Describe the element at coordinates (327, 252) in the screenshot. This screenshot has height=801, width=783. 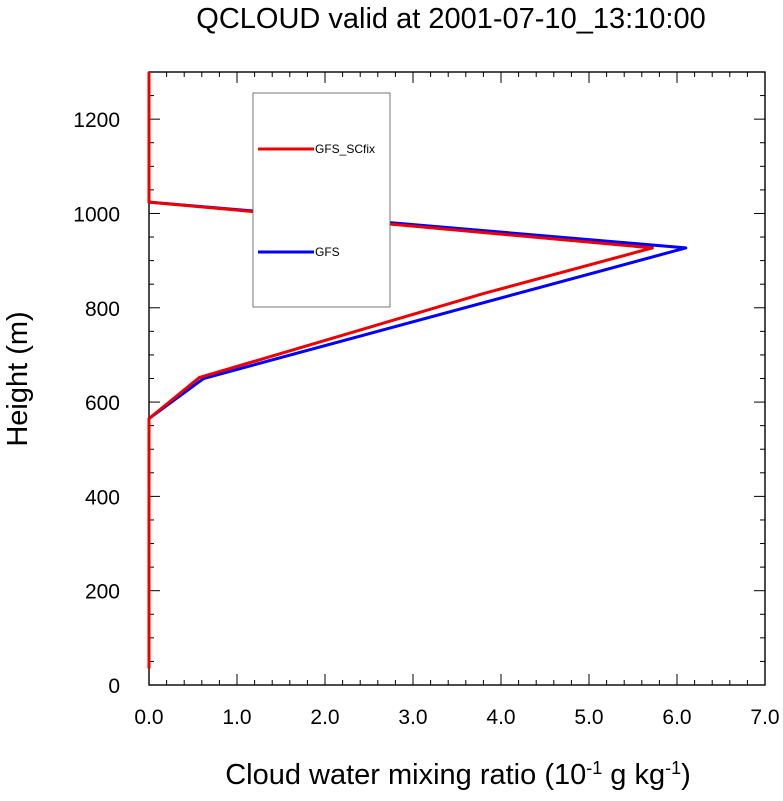
I see `legend-label-gfs: GFS` at that location.